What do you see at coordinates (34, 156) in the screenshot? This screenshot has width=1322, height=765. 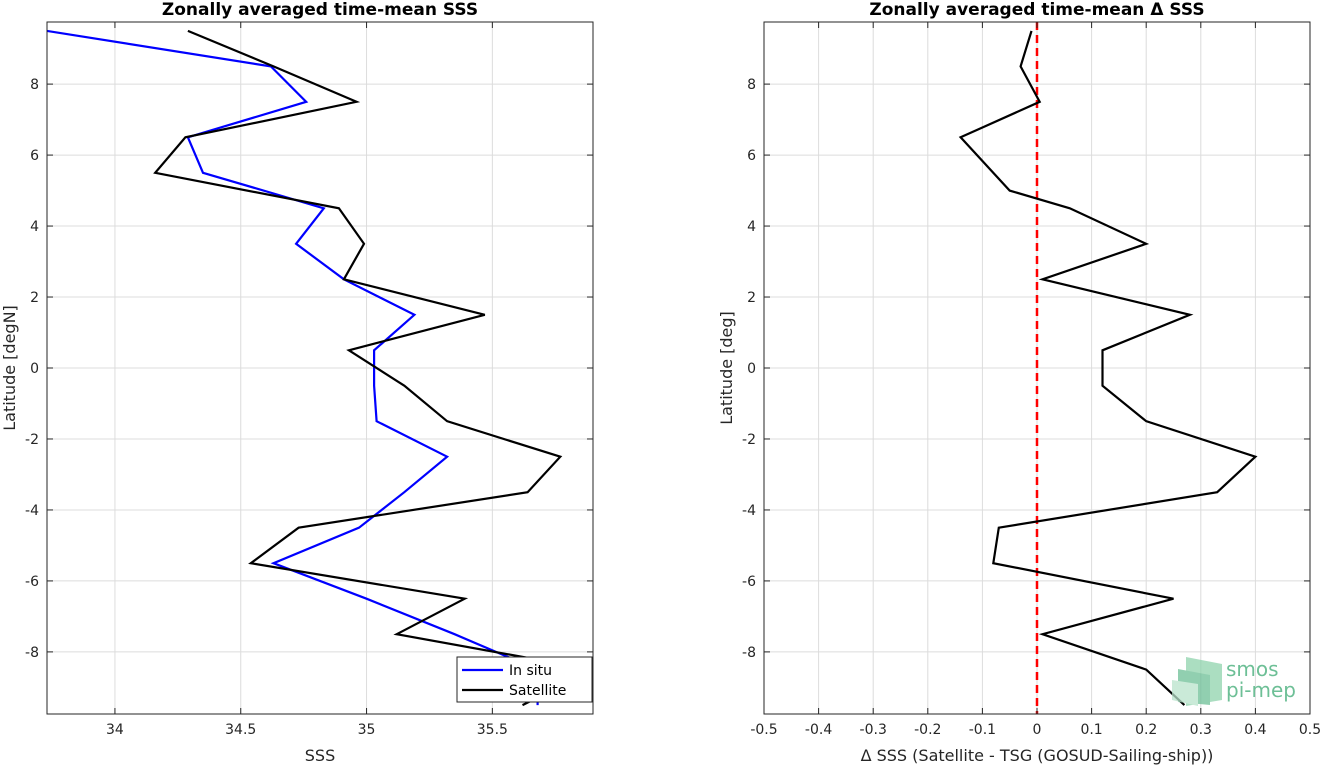 I see `sss-y-tick-label: 6` at bounding box center [34, 156].